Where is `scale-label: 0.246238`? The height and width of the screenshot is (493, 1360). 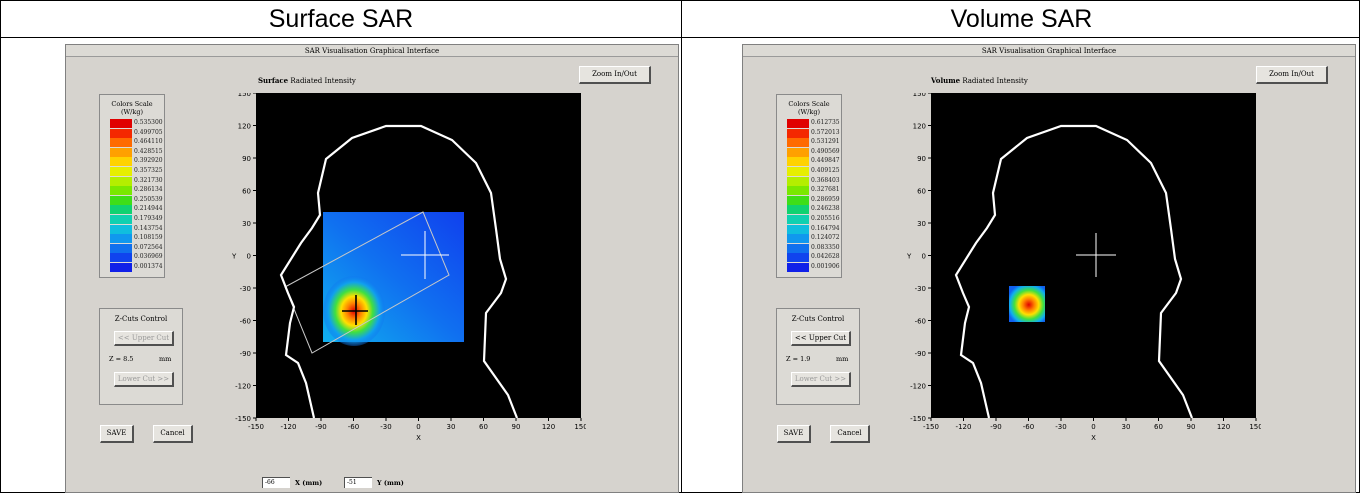 scale-label: 0.246238 is located at coordinates (825, 209).